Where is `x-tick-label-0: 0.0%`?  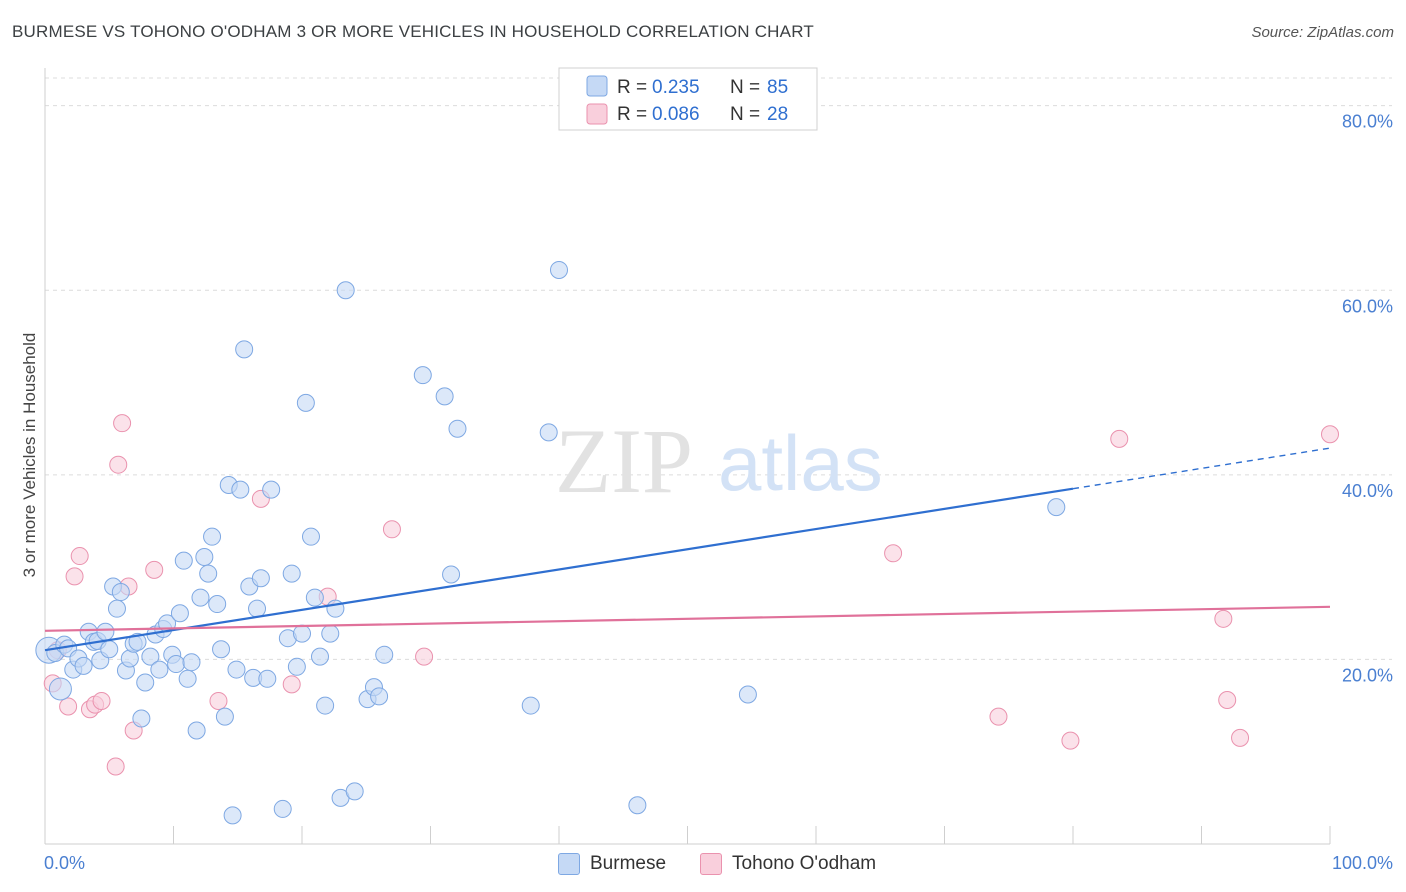
x-tick-label-0: 0.0% is located at coordinates (64, 863).